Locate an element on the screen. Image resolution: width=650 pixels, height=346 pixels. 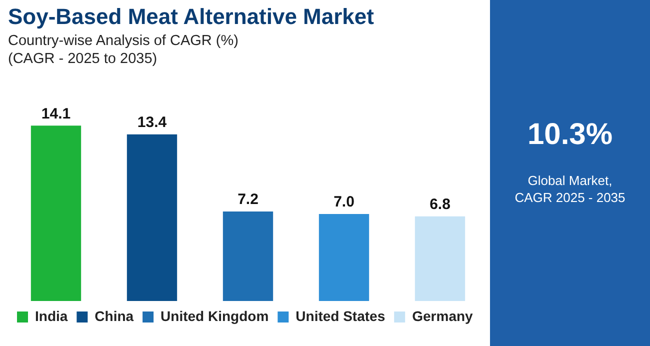
data-label: 6.8 is located at coordinates (440, 205).